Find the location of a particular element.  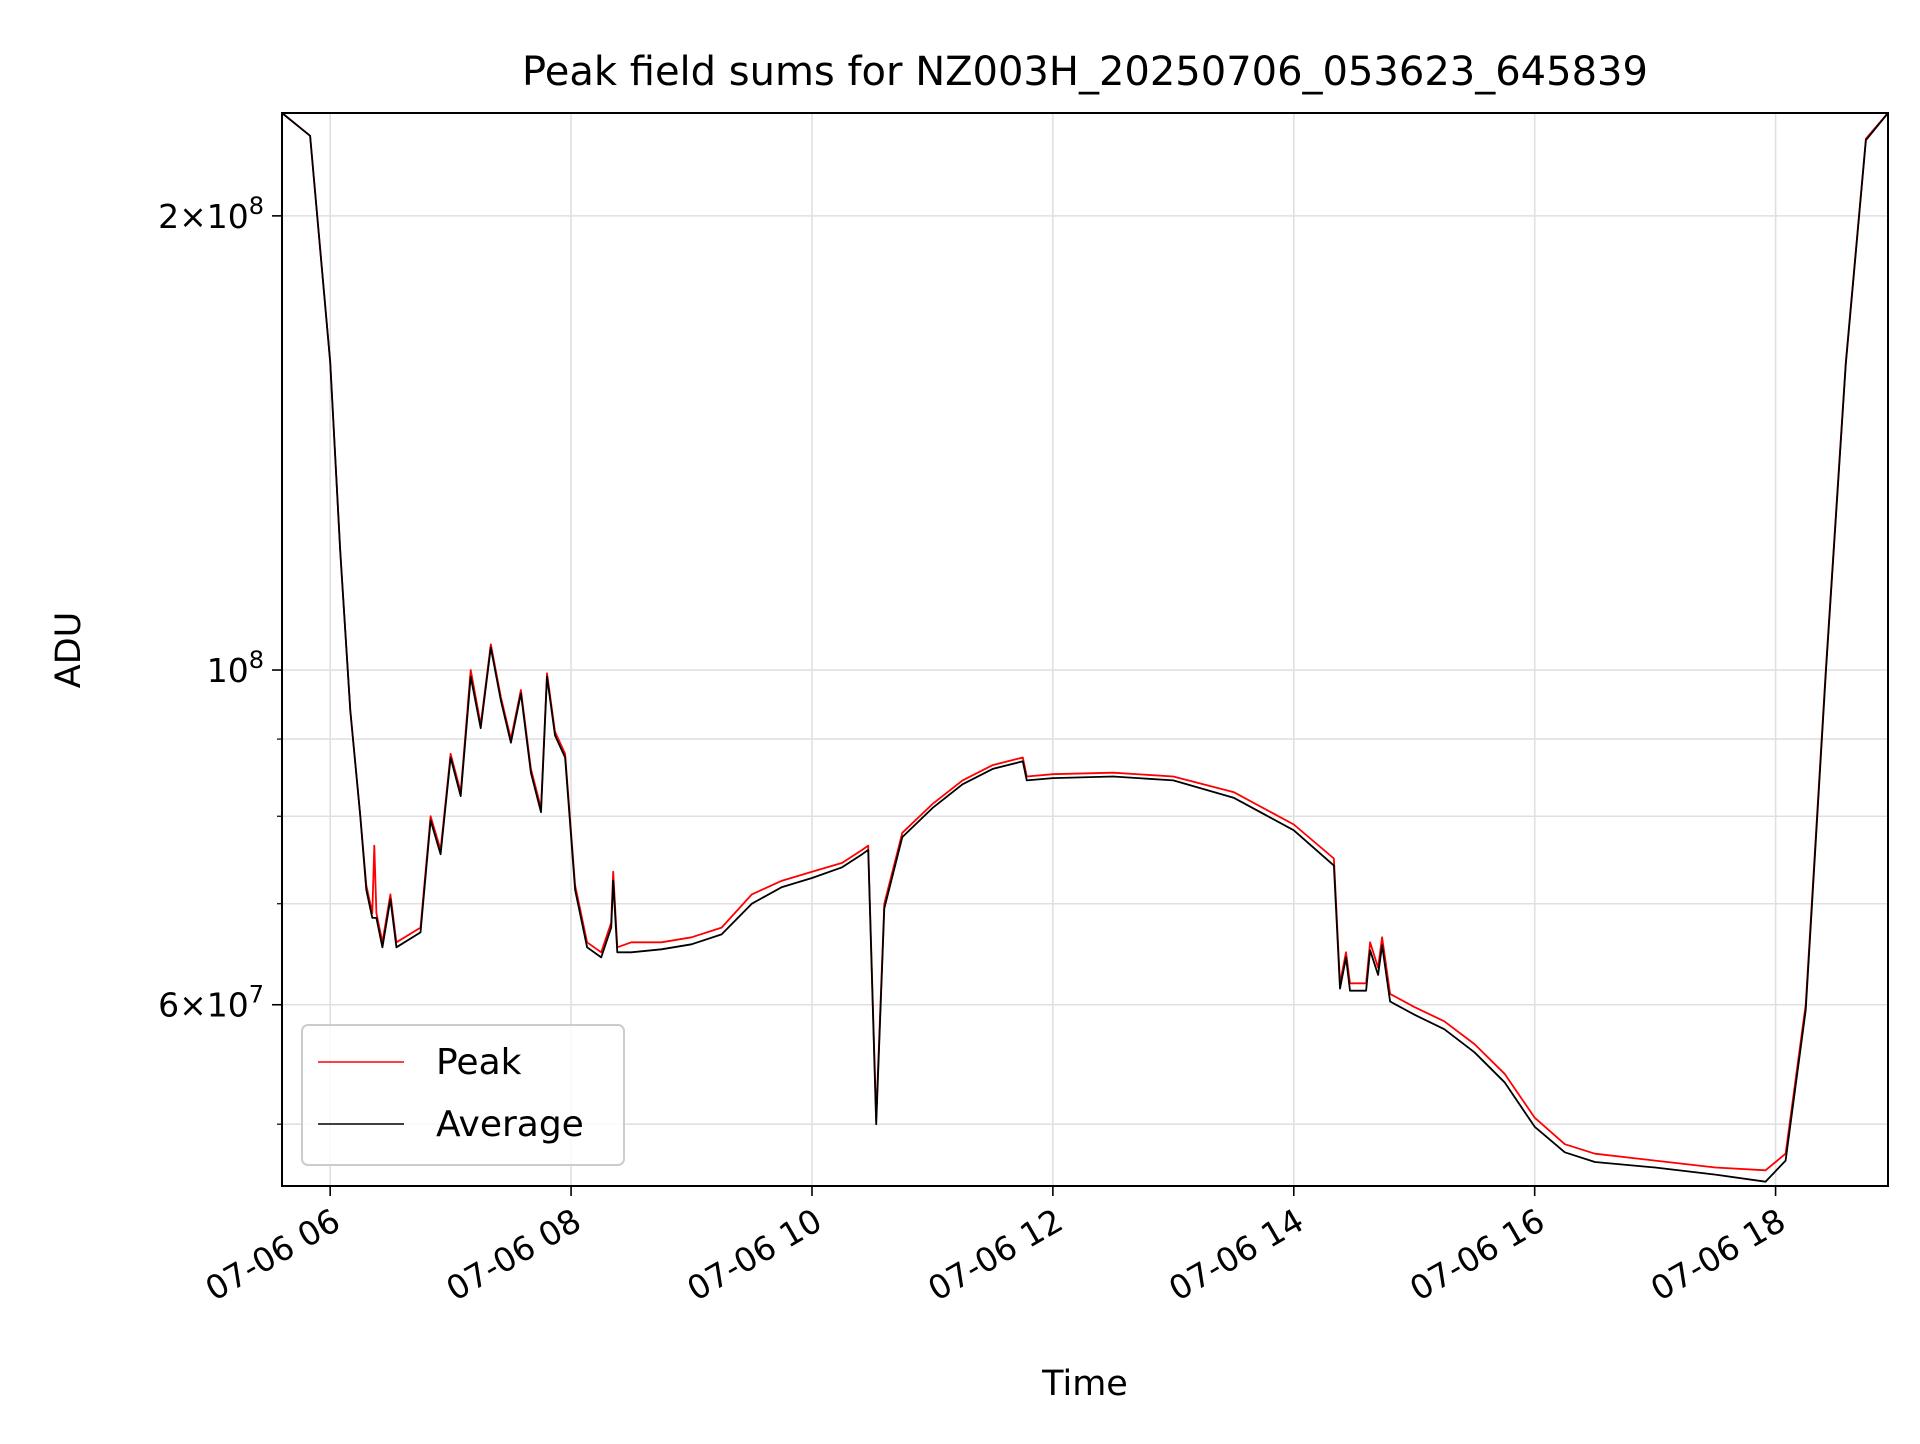

y-tick-label: 2×10⁸ is located at coordinates (211, 214).